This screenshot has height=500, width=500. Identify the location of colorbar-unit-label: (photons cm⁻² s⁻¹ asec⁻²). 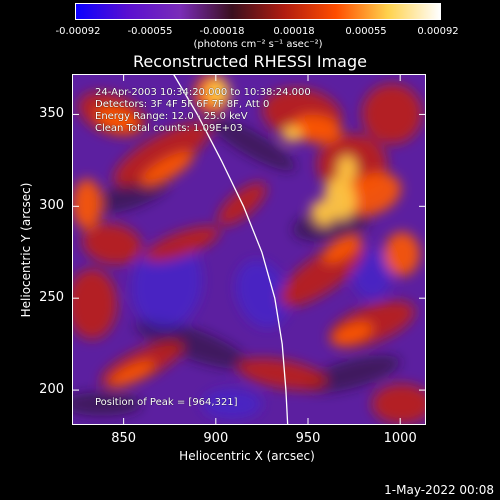
(258, 44).